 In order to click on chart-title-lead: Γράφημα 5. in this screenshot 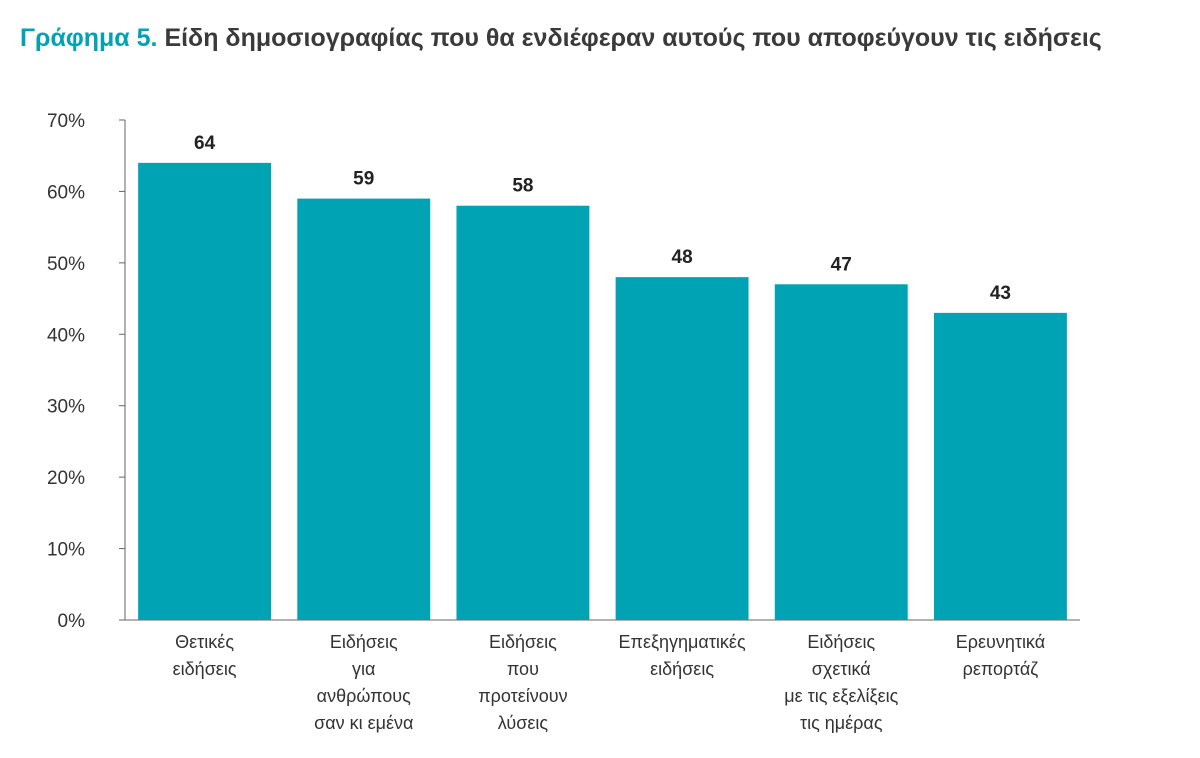, I will do `click(89, 38)`.